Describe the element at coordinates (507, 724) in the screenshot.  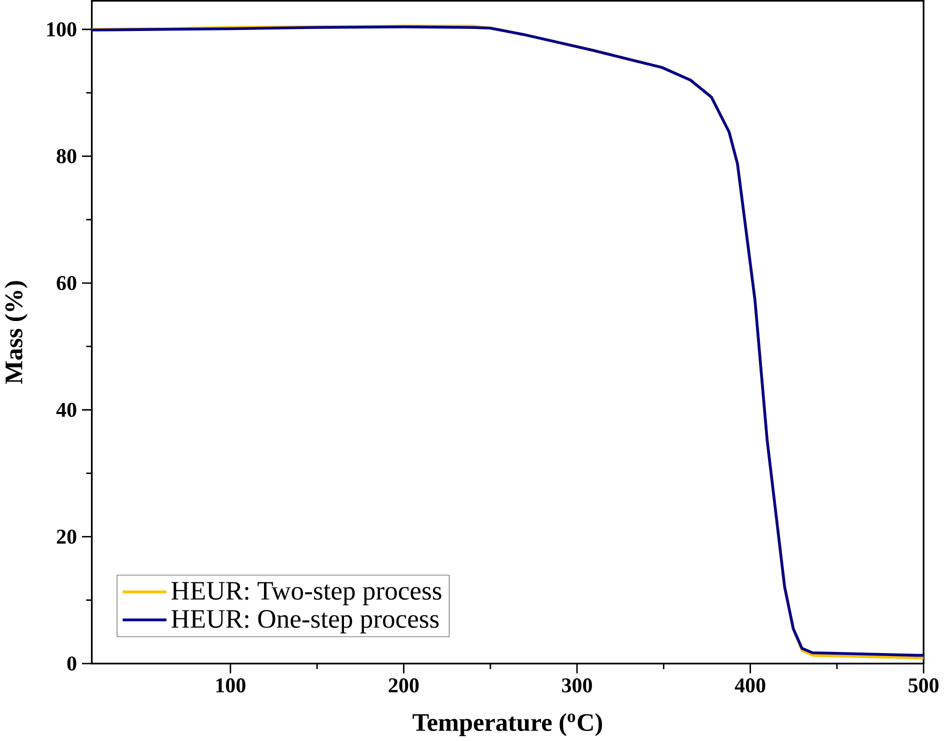
I see `x-axis-title: Temperature ($^{o}$C)` at that location.